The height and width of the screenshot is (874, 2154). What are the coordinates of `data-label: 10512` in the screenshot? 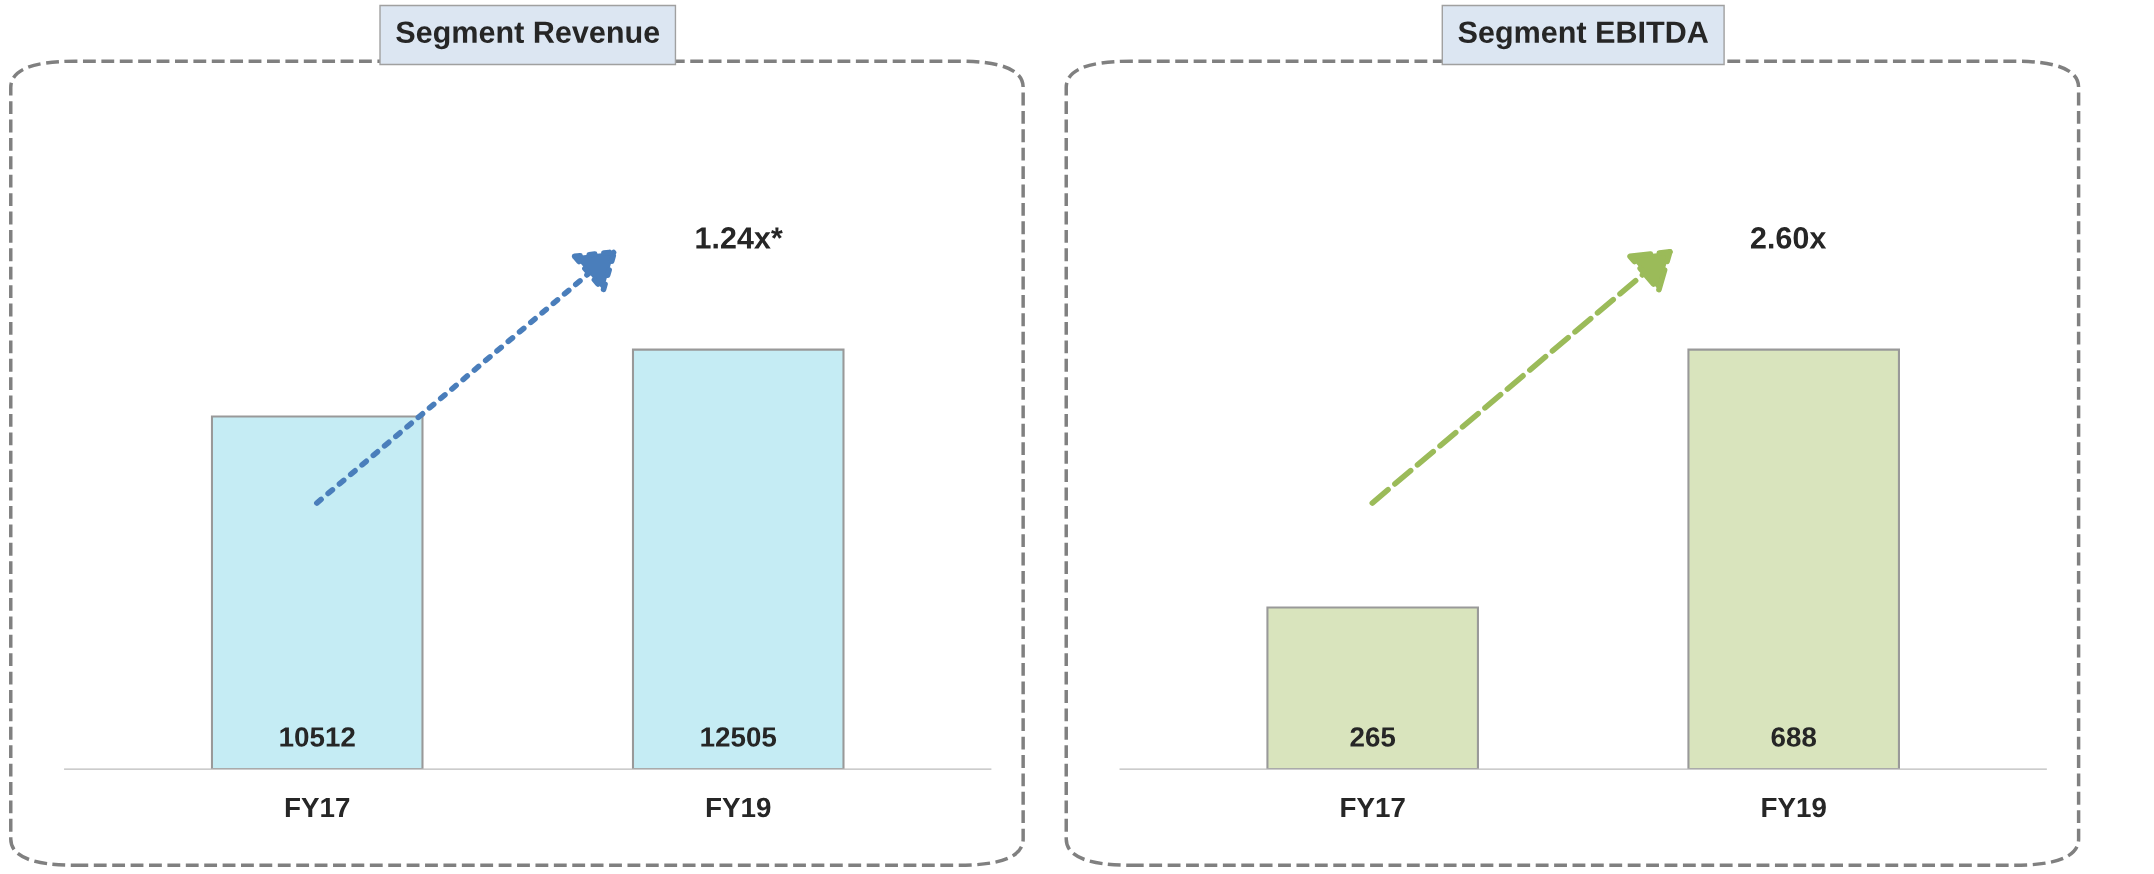 It's located at (317, 737).